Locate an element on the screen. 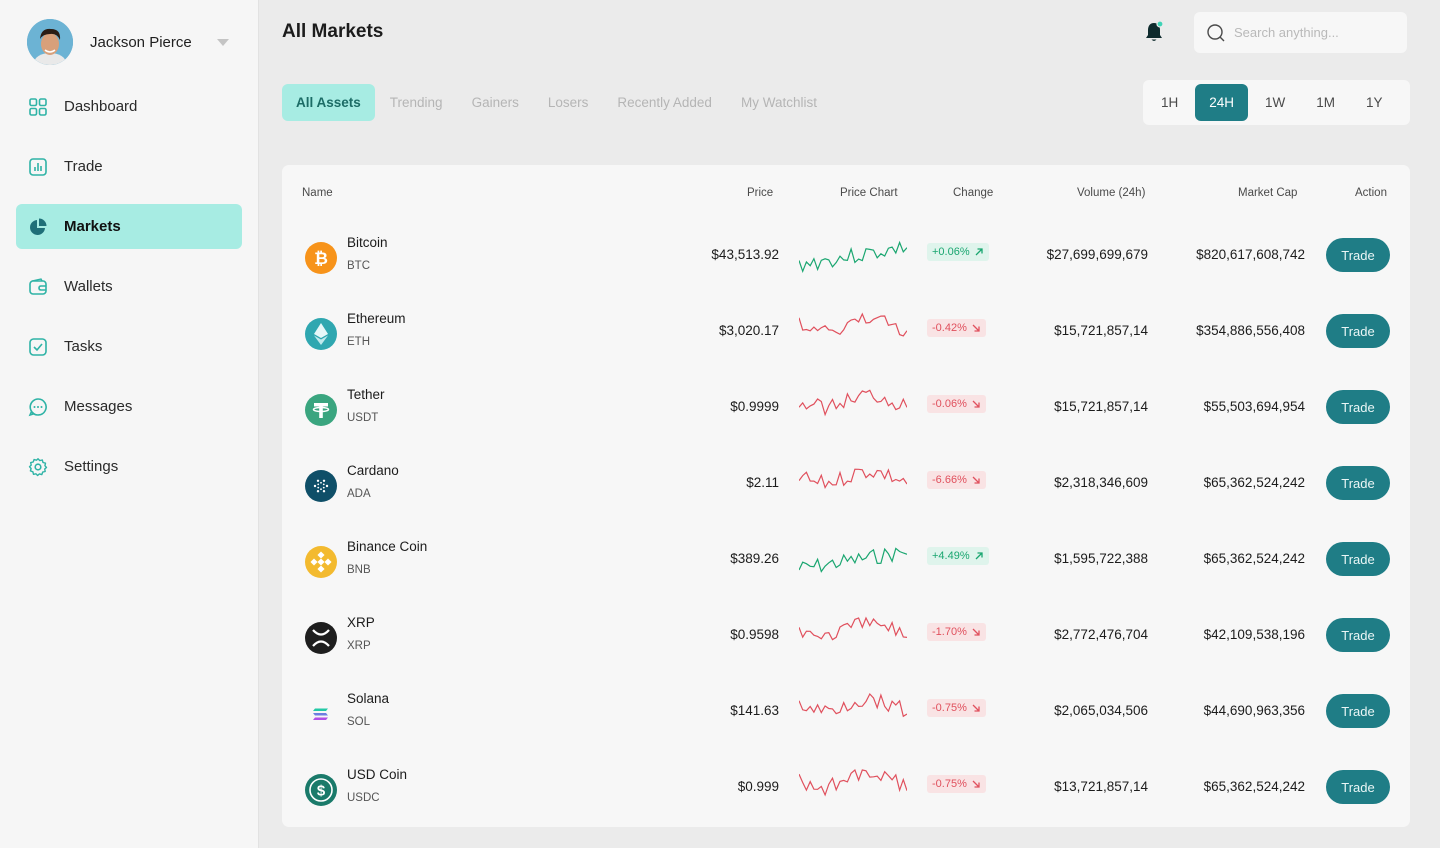  grid-icon is located at coordinates (38, 107).